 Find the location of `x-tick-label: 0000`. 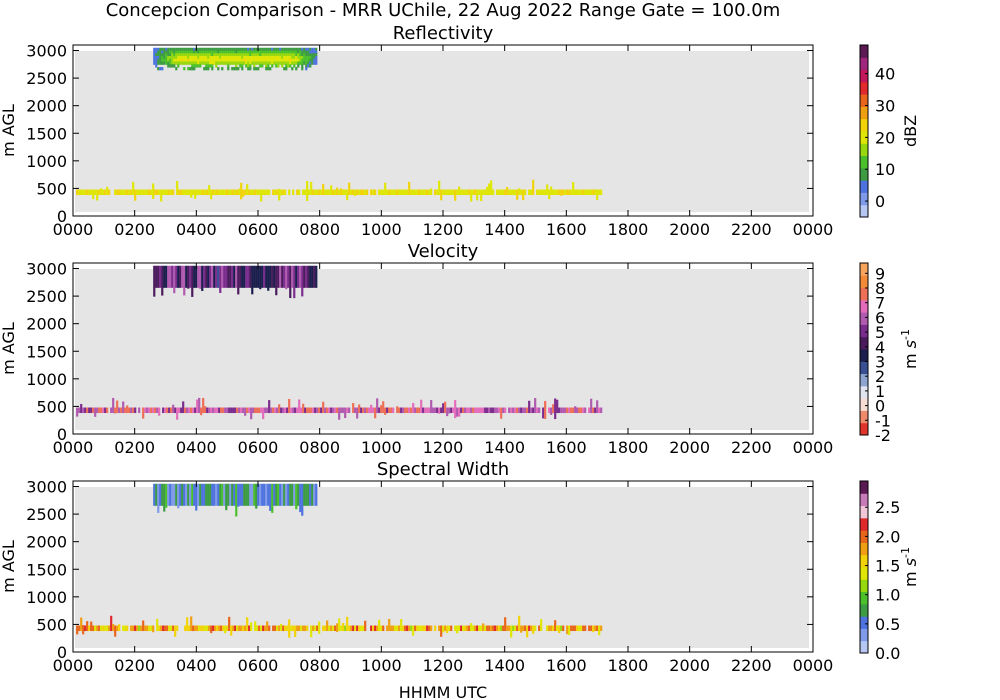

x-tick-label: 0000 is located at coordinates (813, 665).